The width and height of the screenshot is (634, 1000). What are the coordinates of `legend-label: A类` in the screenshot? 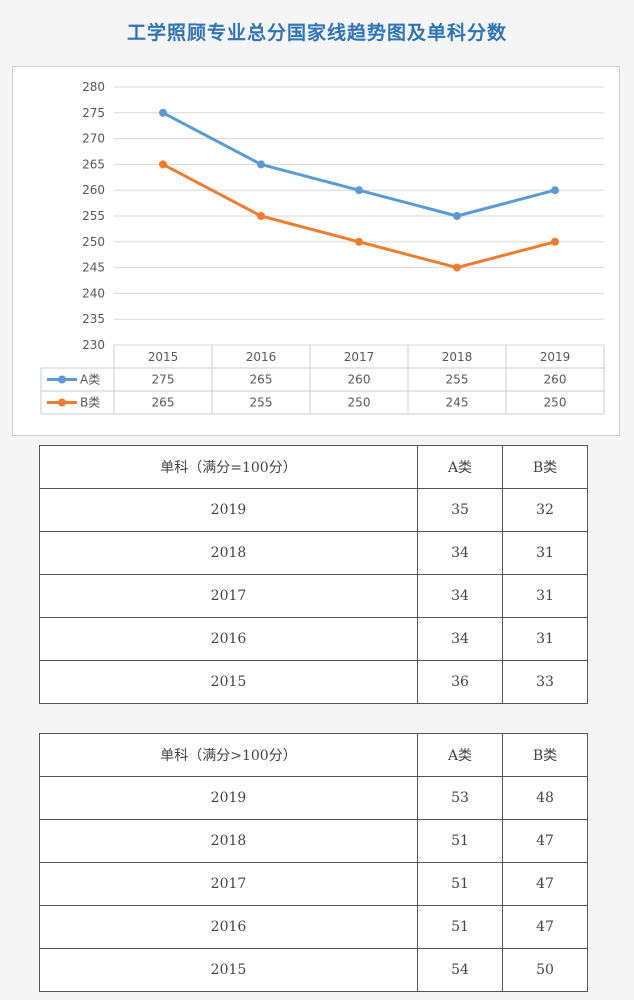 It's located at (90, 380).